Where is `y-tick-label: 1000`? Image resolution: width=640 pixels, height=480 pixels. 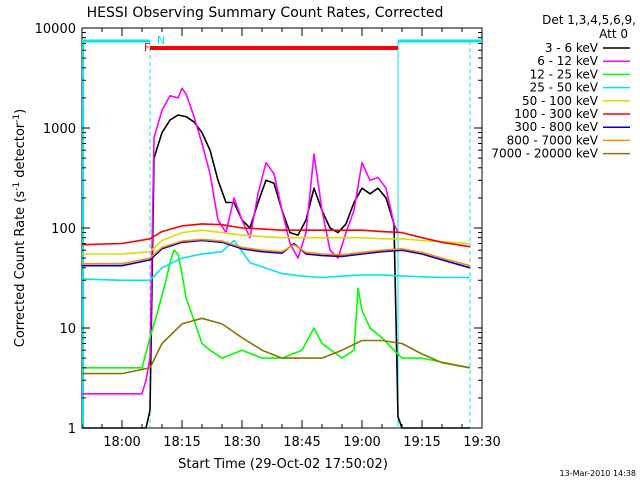 y-tick-label: 1000 is located at coordinates (59, 129).